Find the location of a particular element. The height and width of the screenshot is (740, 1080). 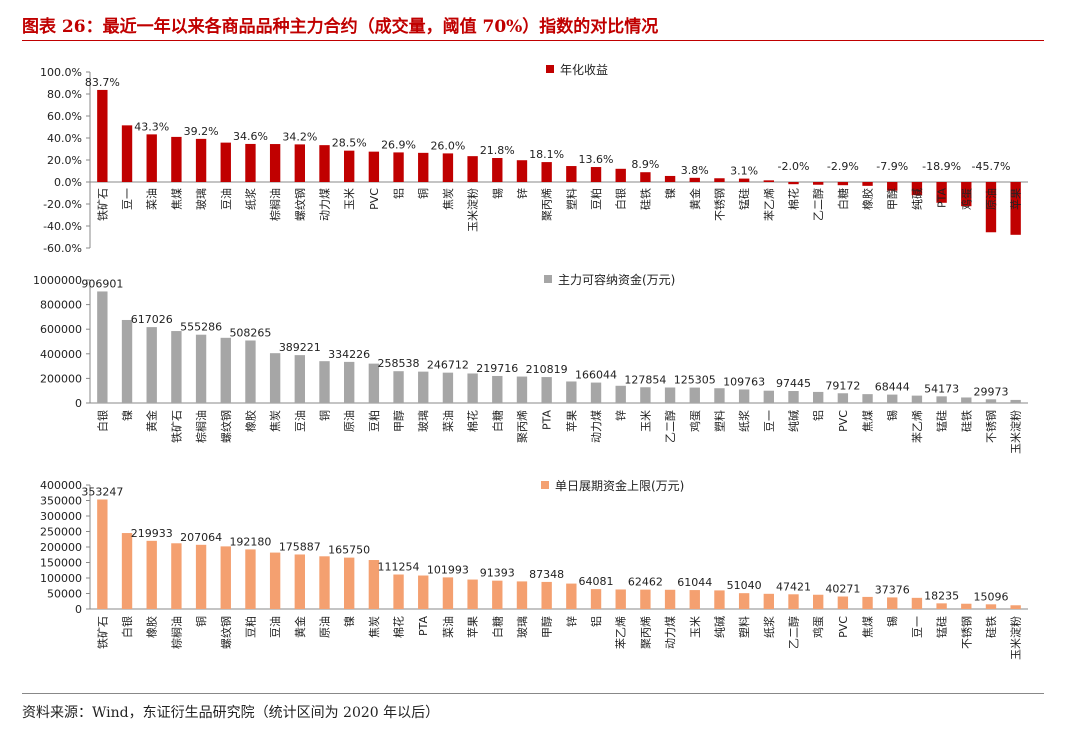

category-label: 菜油 is located at coordinates (448, 627).